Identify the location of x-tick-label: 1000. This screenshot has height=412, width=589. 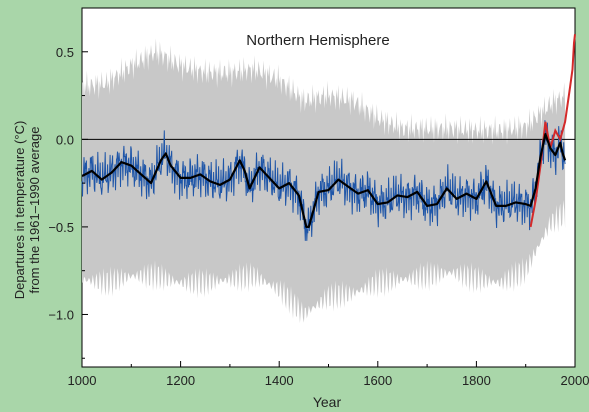
(82, 380).